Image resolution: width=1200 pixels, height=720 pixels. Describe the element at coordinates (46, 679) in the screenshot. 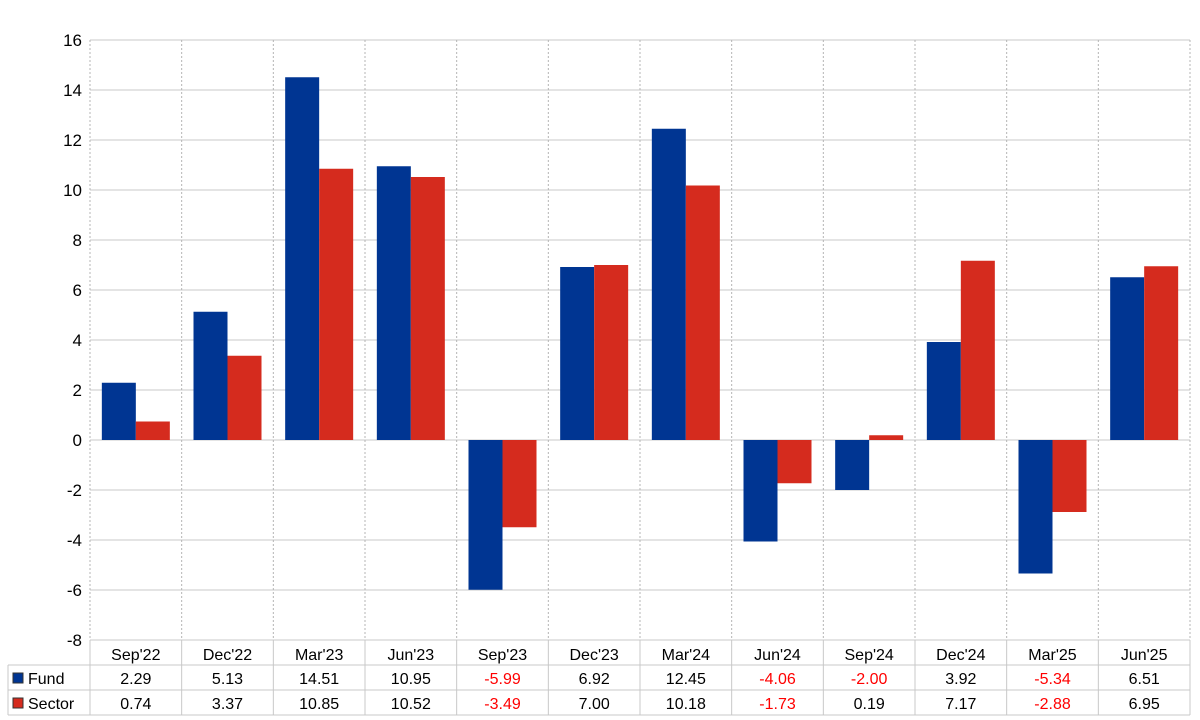

I see `legend-label-fund: Fund` at that location.